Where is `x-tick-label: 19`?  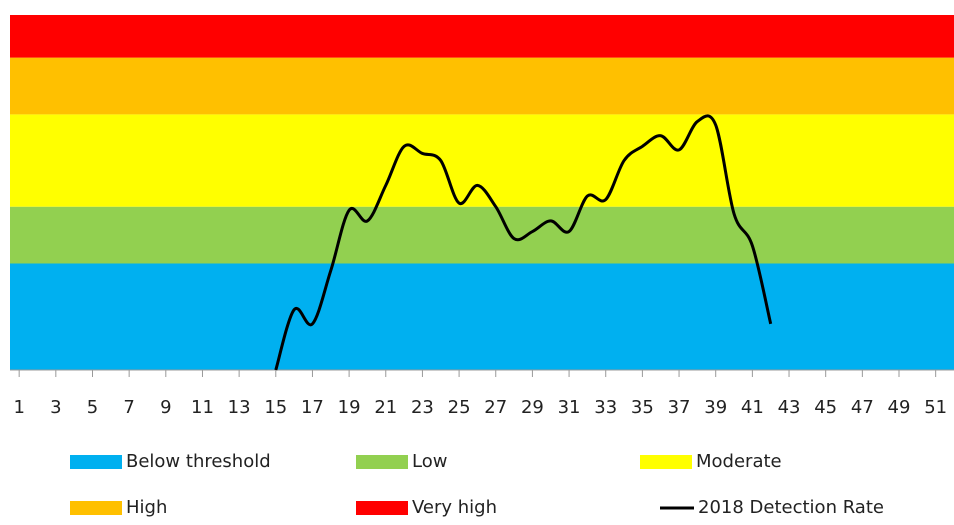 x-tick-label: 19 is located at coordinates (349, 407).